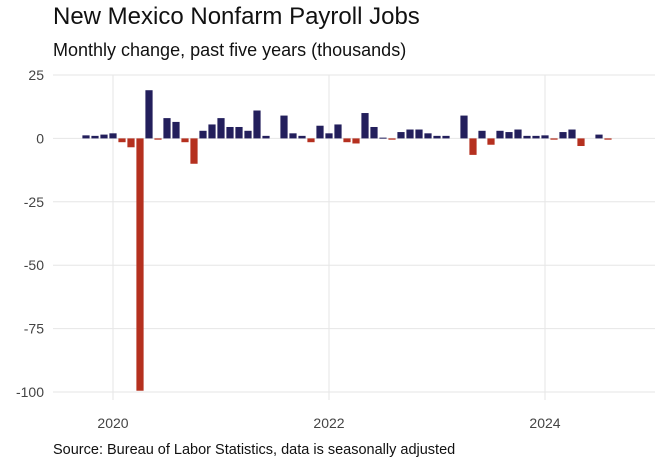  Describe the element at coordinates (328, 423) in the screenshot. I see `x-tick-label: 2022` at that location.